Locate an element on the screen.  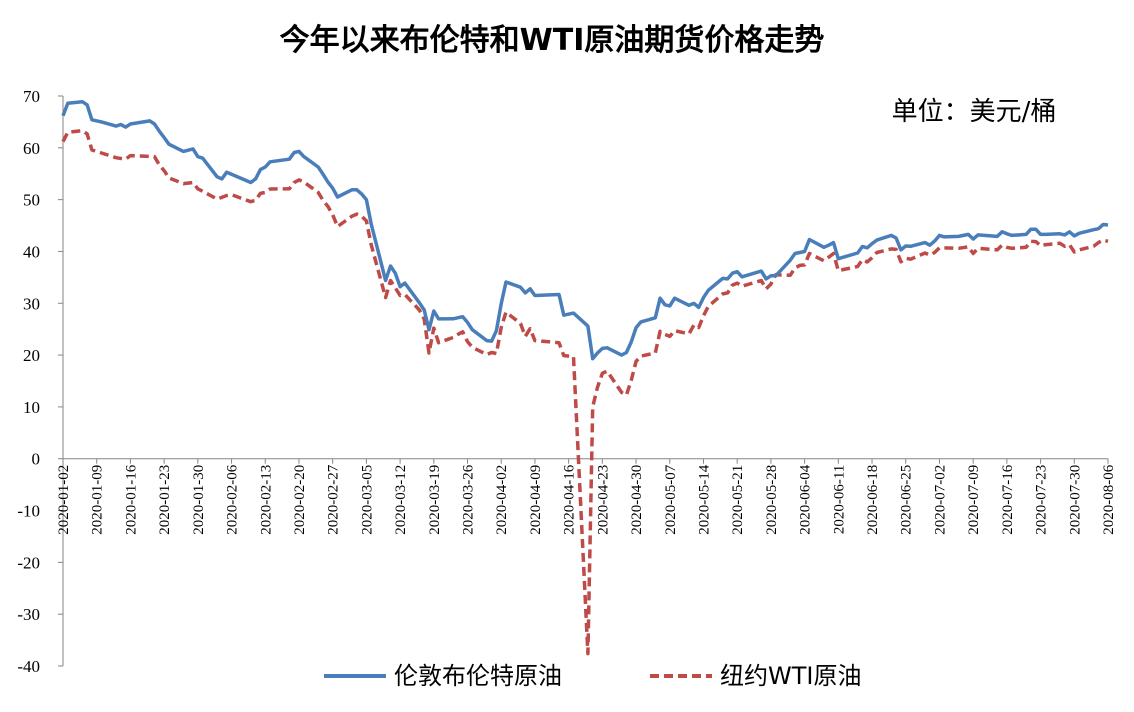
y-tick-label: 60 is located at coordinates (31, 148).